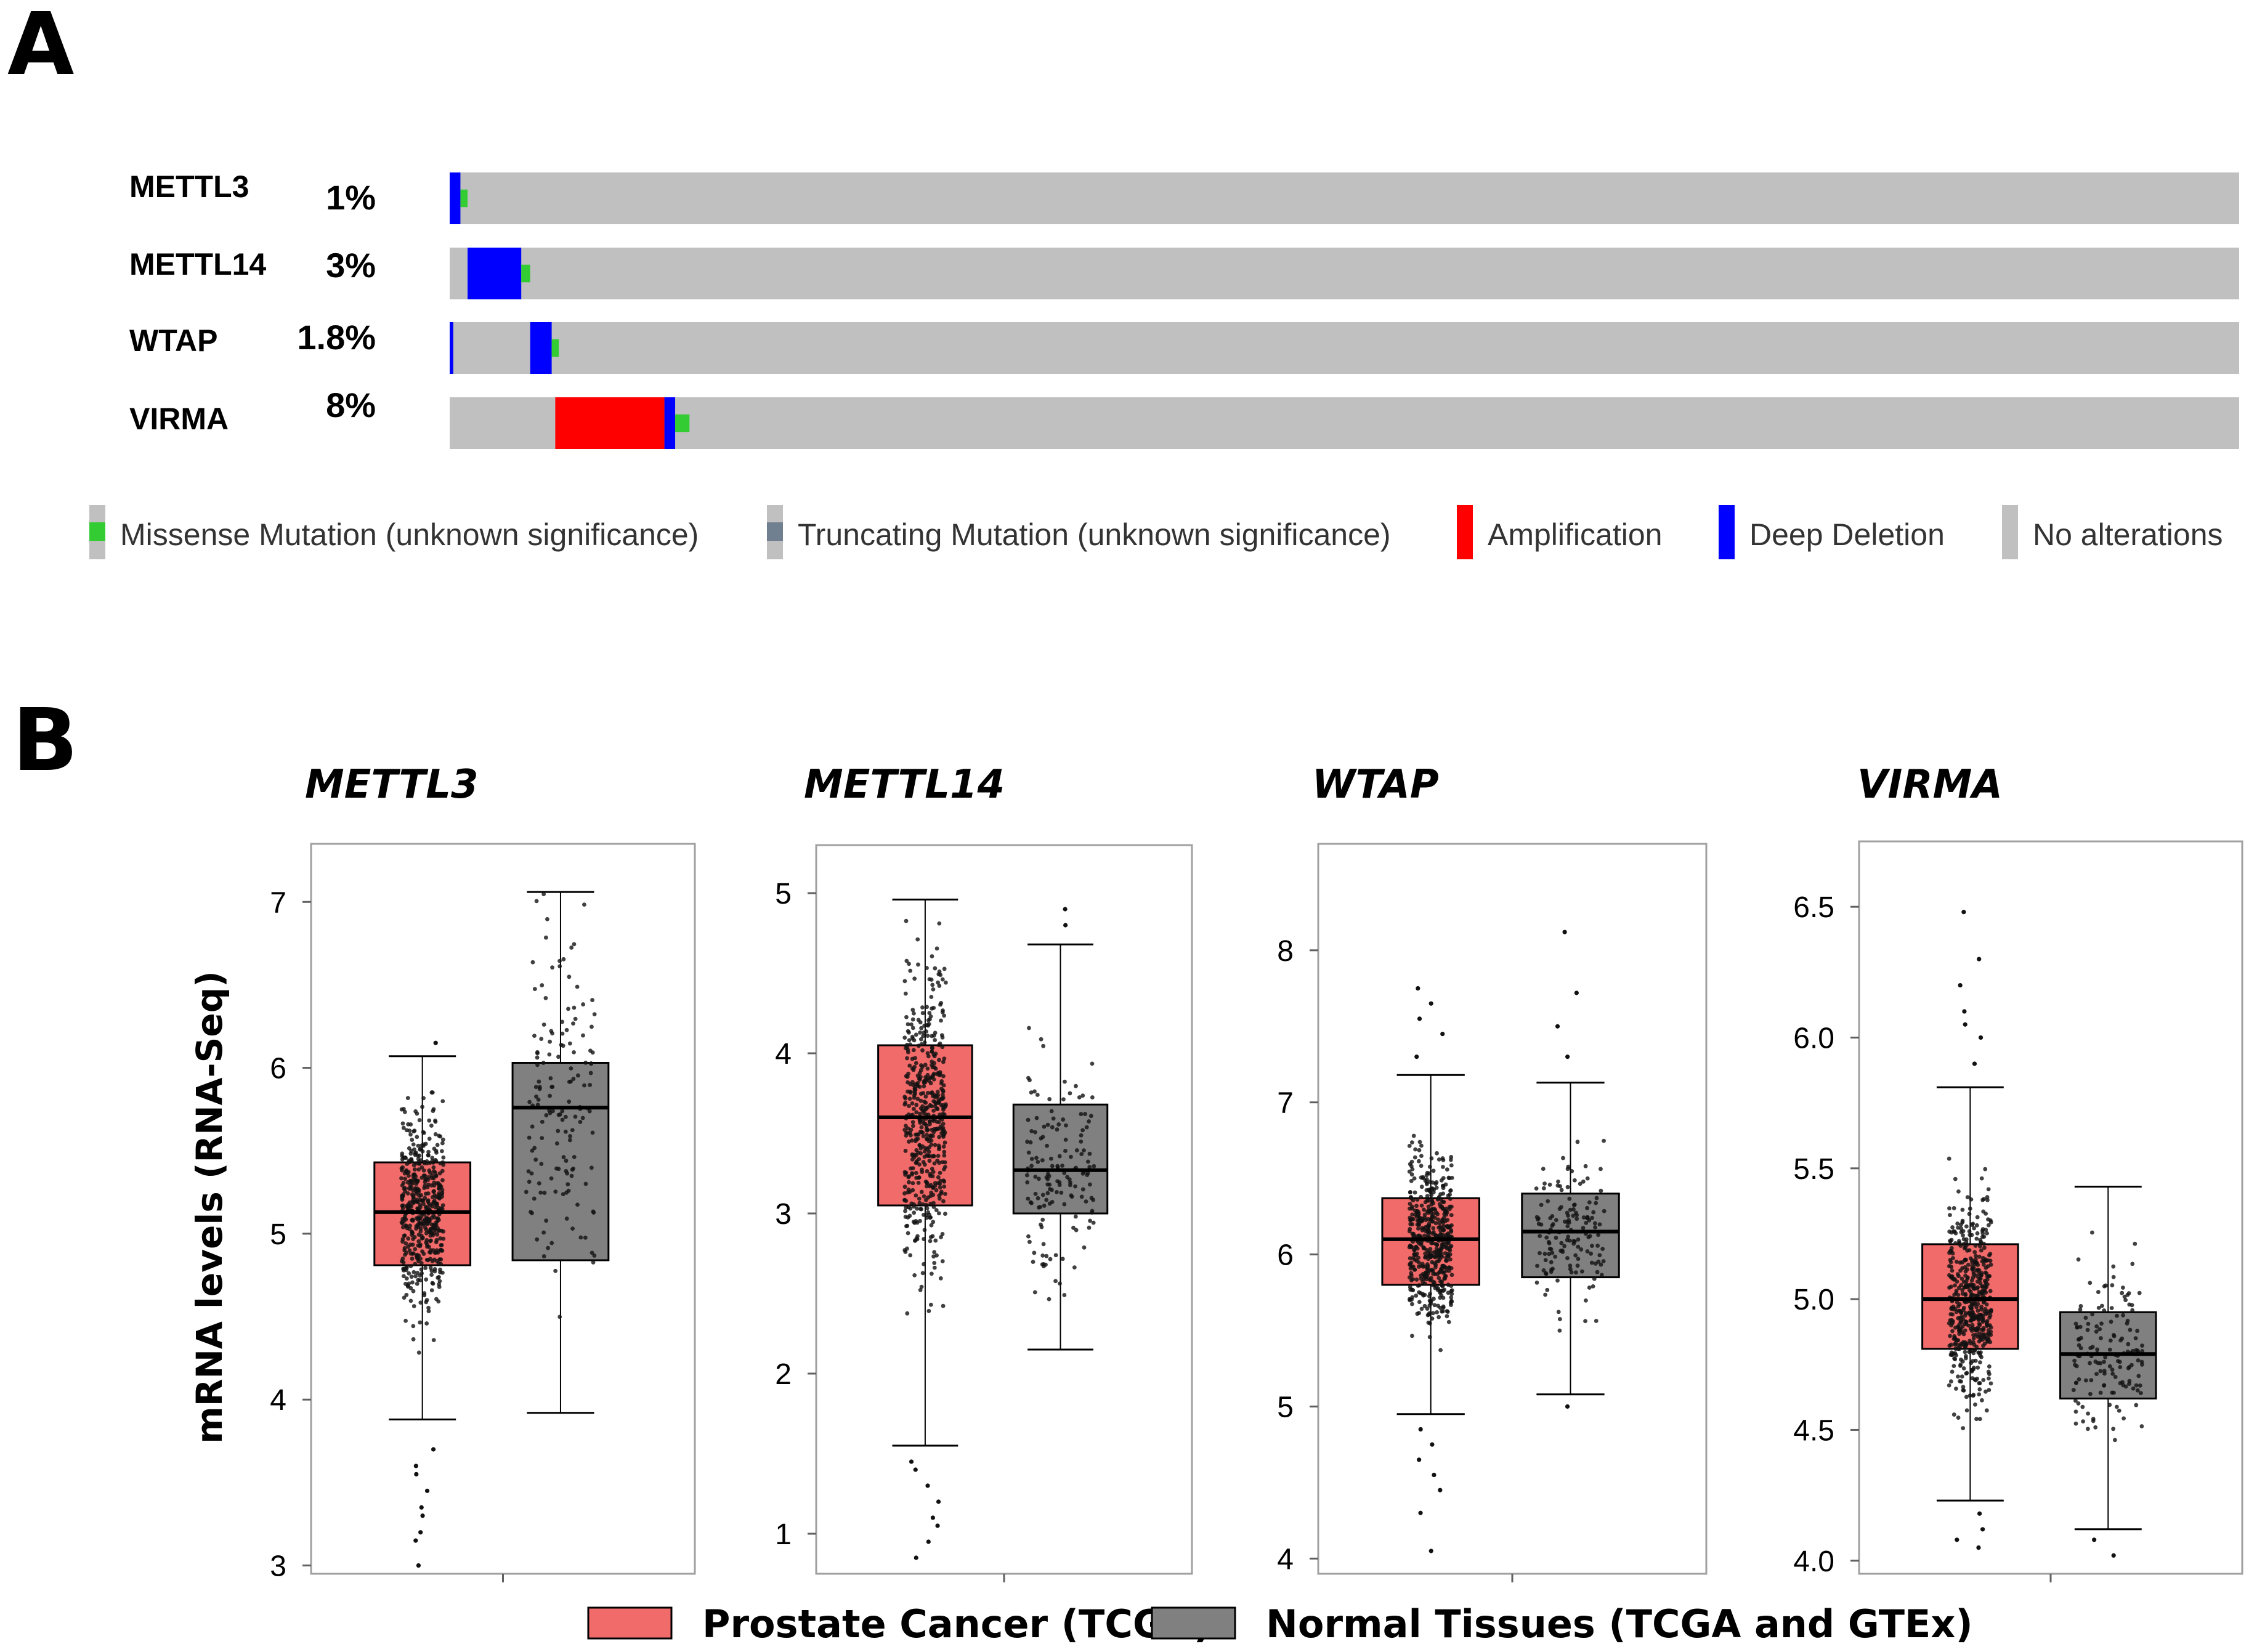  Describe the element at coordinates (456, 198) in the screenshot. I see `deep-deletion-segment` at that location.